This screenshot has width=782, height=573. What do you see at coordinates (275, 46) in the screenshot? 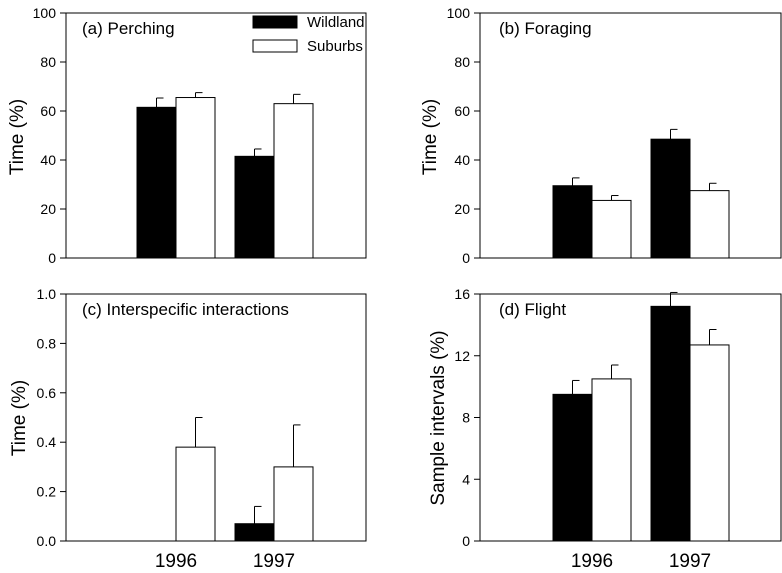
I see `legend-suburbs-swatch` at bounding box center [275, 46].